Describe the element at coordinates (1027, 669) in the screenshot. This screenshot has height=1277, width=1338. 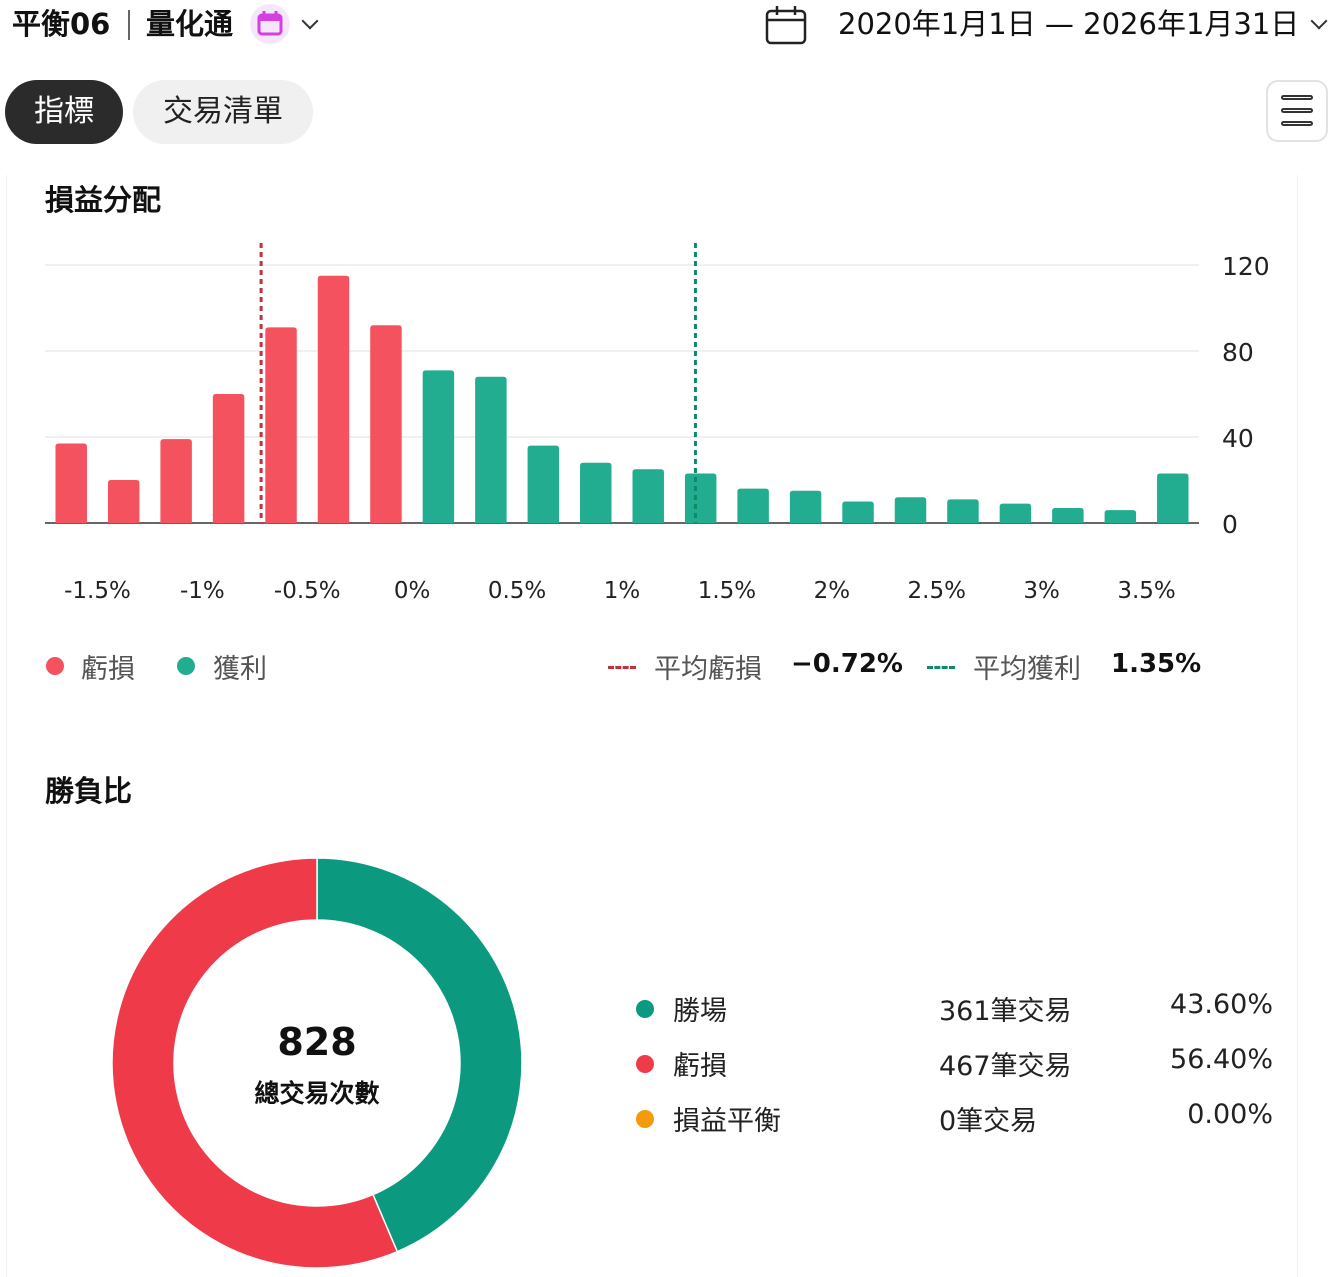
I see `avg-profit-legend-label: 平均獲利` at that location.